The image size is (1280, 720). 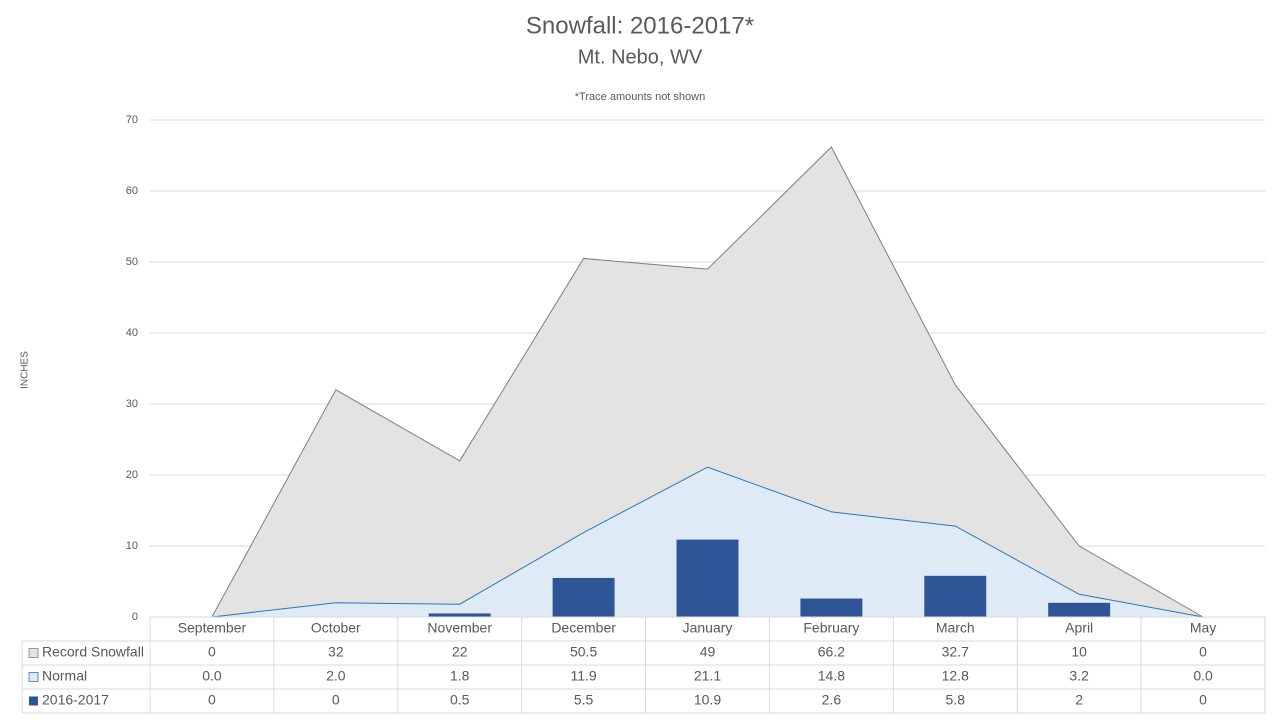 I want to click on x-tick-label: December, so click(x=583, y=628).